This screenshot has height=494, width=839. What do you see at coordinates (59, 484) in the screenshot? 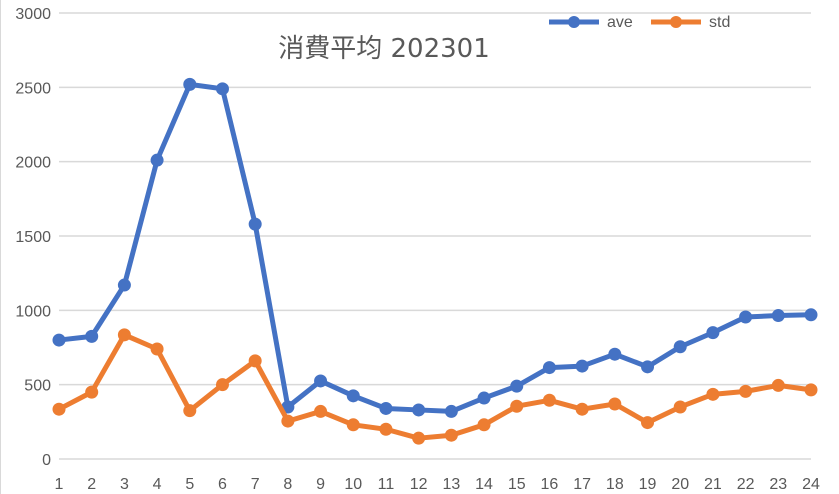
I see `x-tick-label: 1` at bounding box center [59, 484].